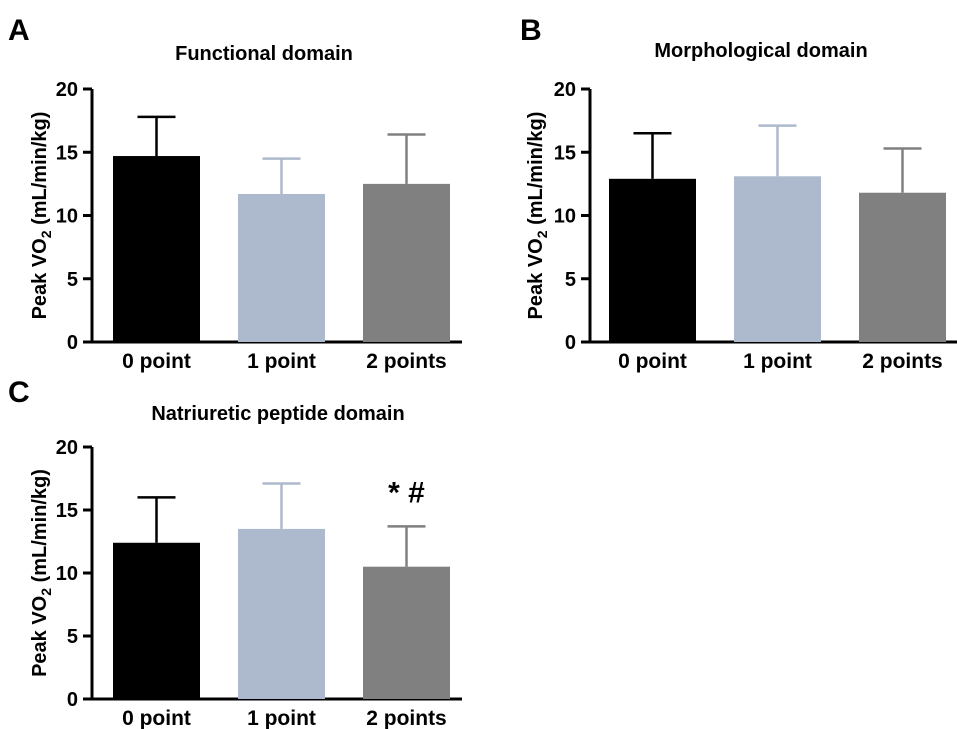 The height and width of the screenshot is (729, 957). What do you see at coordinates (281, 267) in the screenshot?
I see `panel-a-bar-1-point` at bounding box center [281, 267].